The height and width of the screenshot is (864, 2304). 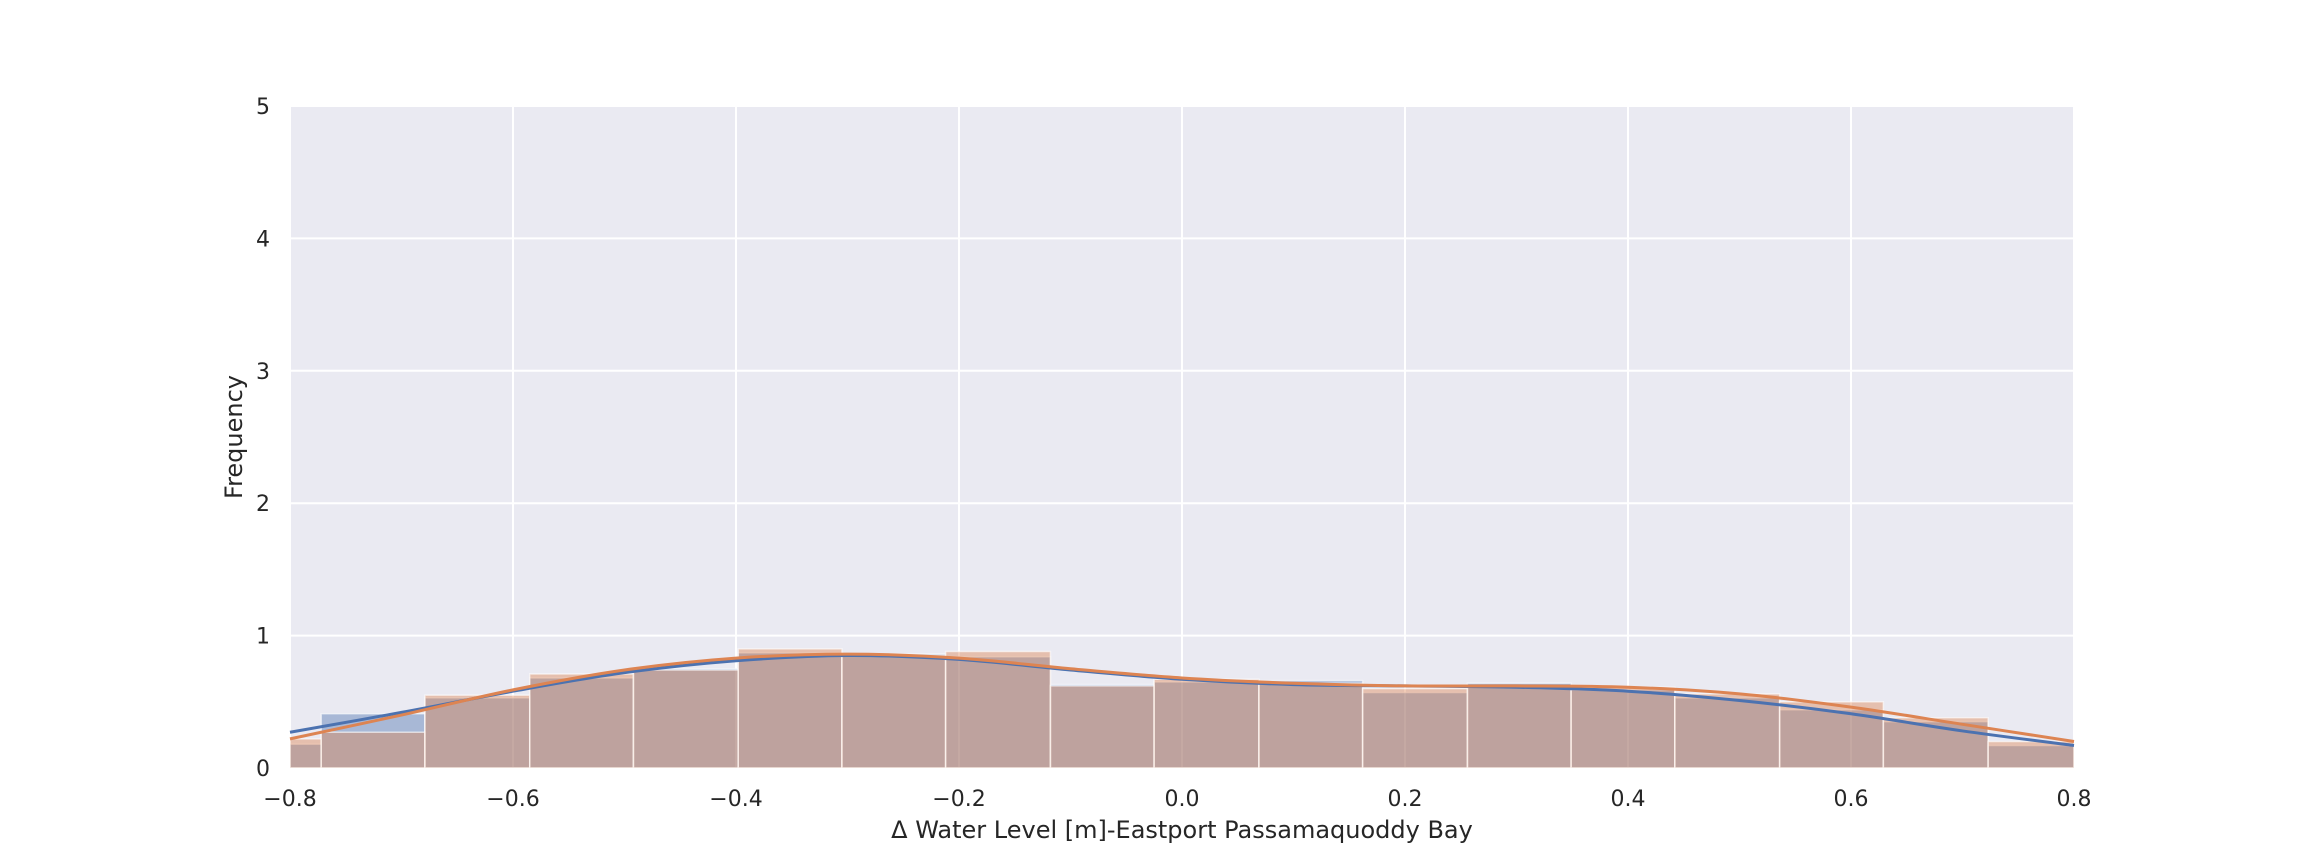 What do you see at coordinates (1851, 799) in the screenshot?
I see `x-tick-label-7: 0.6` at bounding box center [1851, 799].